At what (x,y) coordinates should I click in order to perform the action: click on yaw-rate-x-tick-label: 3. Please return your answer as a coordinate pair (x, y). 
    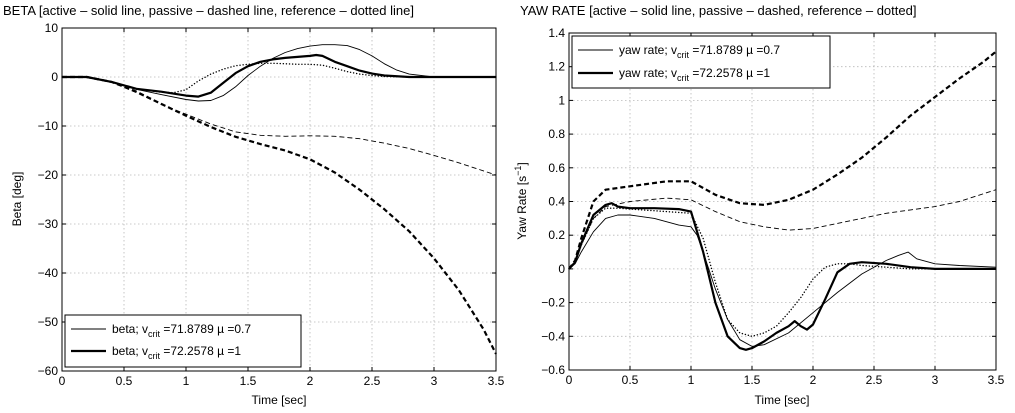
    Looking at the image, I should click on (935, 380).